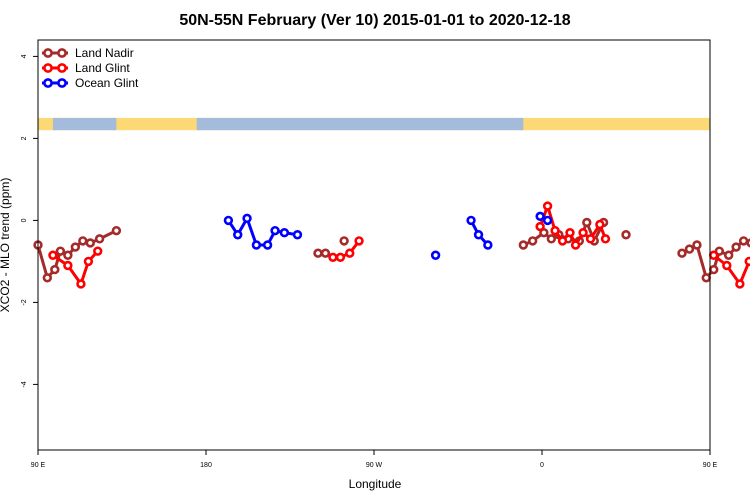 The width and height of the screenshot is (750, 500). Describe the element at coordinates (107, 83) in the screenshot. I see `legend-label: Ocean Glint` at that location.